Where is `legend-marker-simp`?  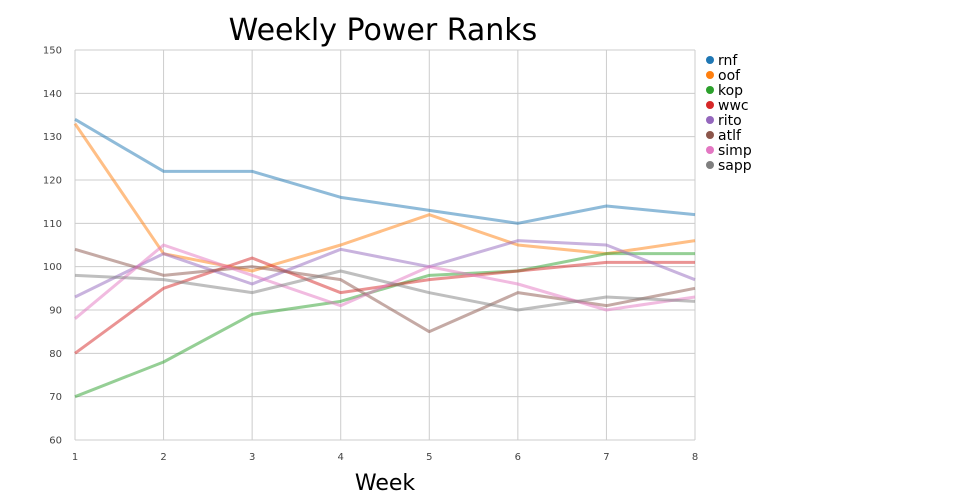
legend-marker-simp is located at coordinates (710, 150).